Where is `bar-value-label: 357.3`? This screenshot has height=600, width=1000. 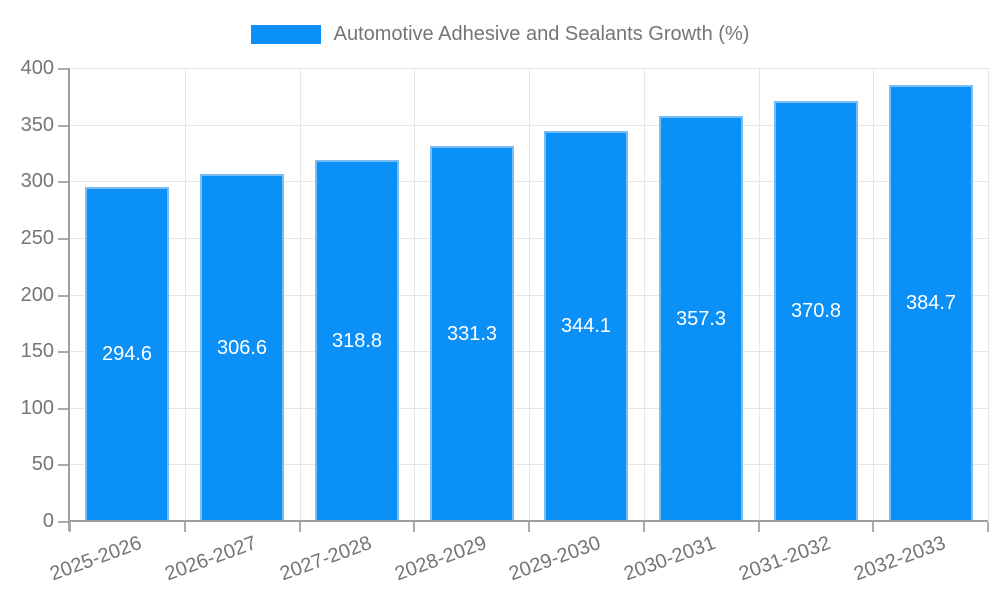
bar-value-label: 357.3 is located at coordinates (701, 319).